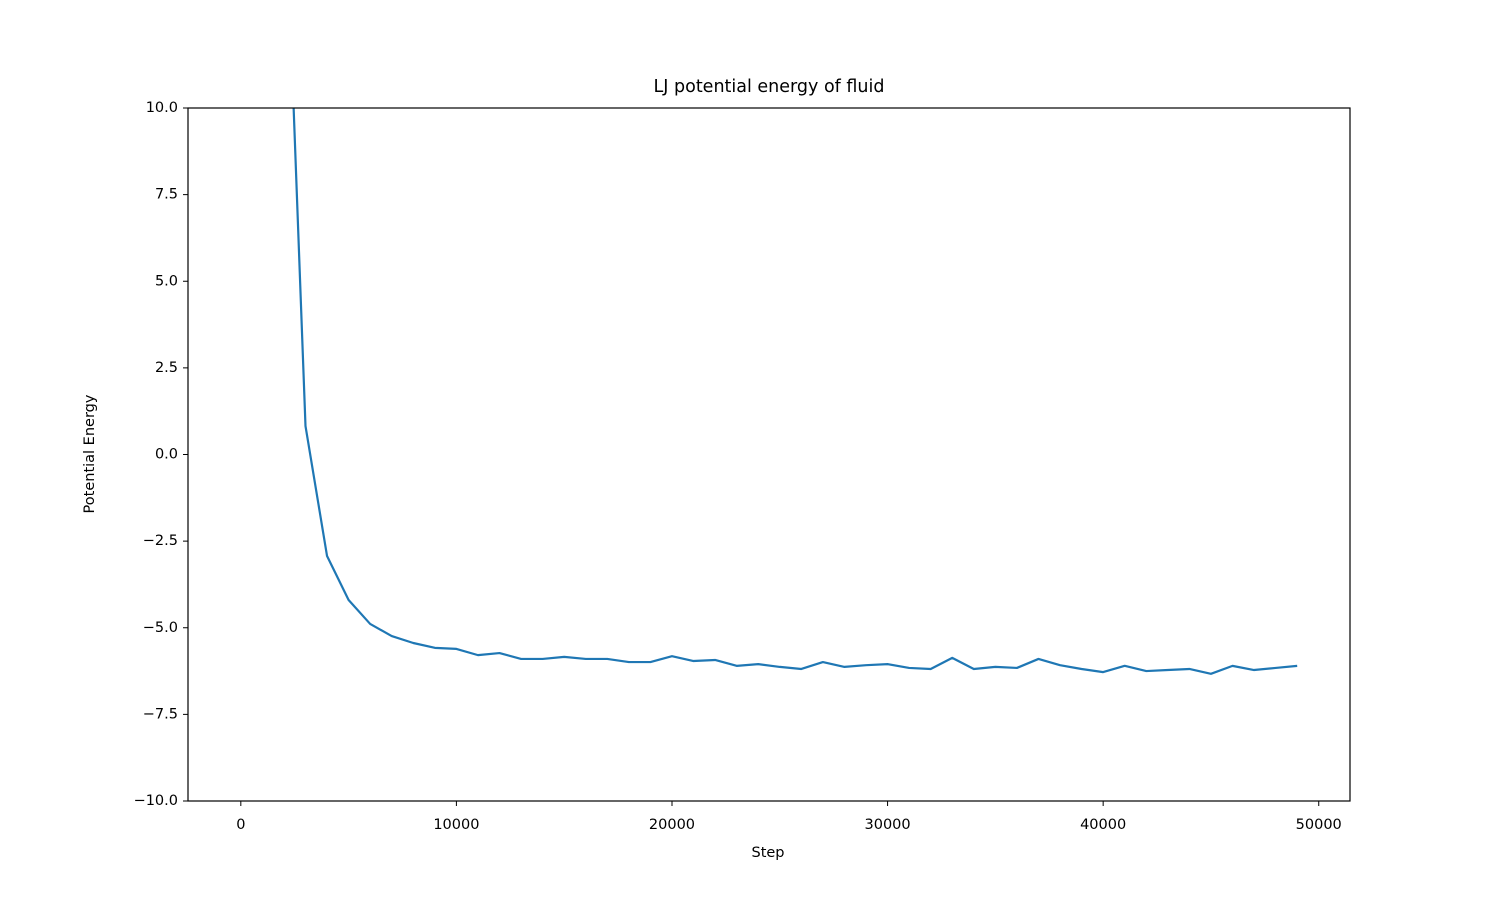 This screenshot has width=1500, height=900. Describe the element at coordinates (160, 714) in the screenshot. I see `y-tick-label: −7.5` at that location.